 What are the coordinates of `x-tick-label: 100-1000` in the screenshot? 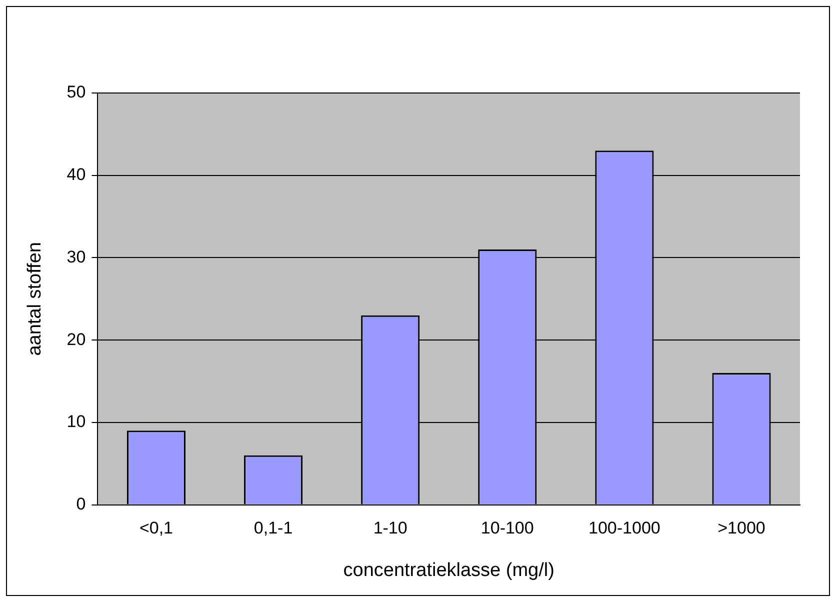 It's located at (624, 528).